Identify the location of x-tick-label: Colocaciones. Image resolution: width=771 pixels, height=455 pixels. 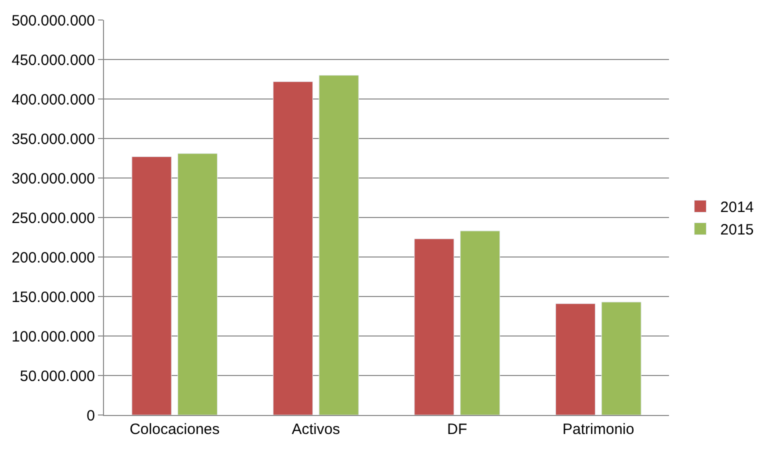
(175, 429).